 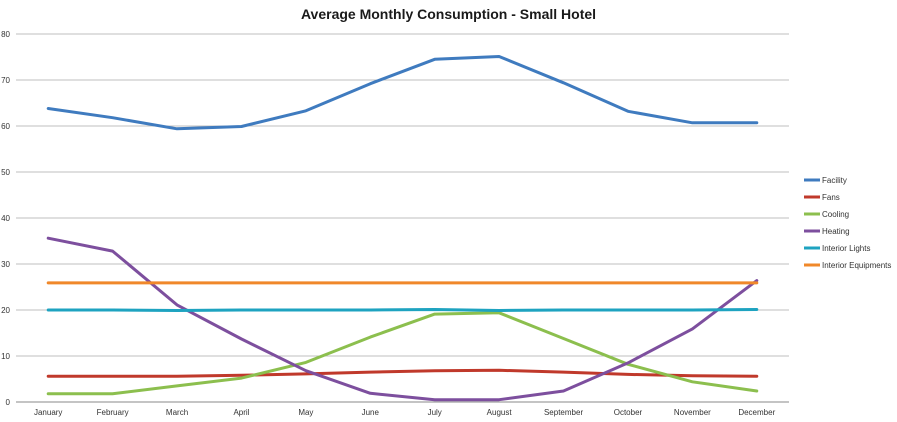 I want to click on legend-label-interior-lights: Interior Lights, so click(x=846, y=248).